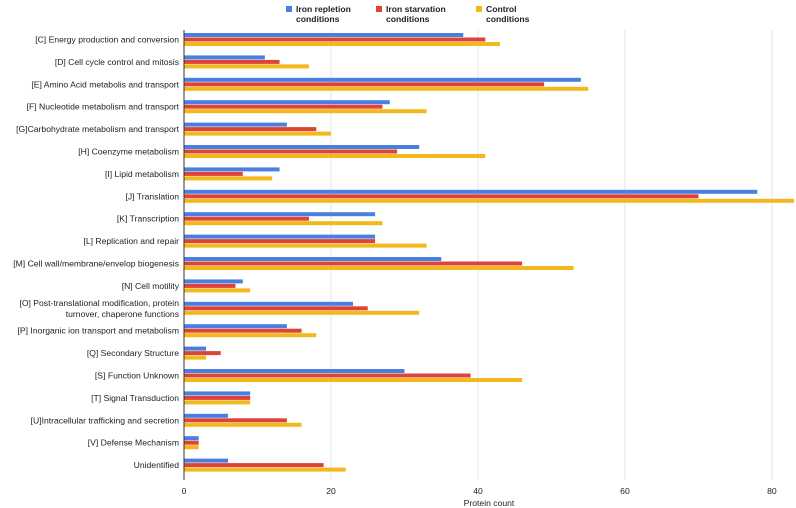  What do you see at coordinates (148, 219) in the screenshot?
I see `category-label: [K] Transcription` at bounding box center [148, 219].